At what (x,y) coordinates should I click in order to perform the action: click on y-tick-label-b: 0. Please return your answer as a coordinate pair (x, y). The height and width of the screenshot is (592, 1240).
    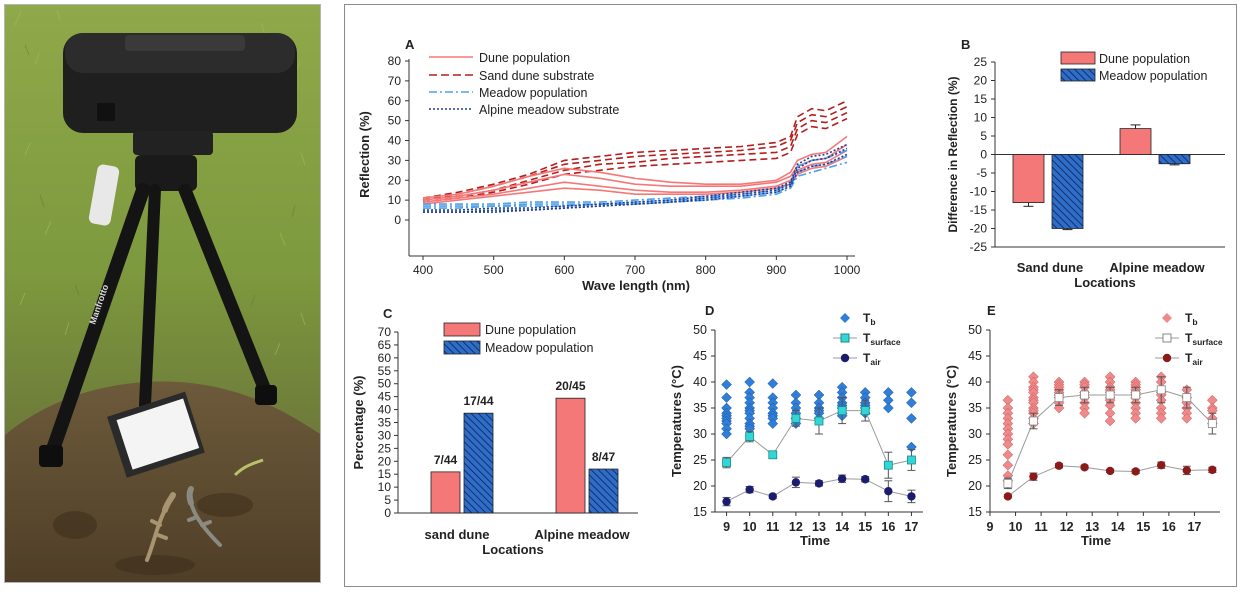
    Looking at the image, I should click on (983, 155).